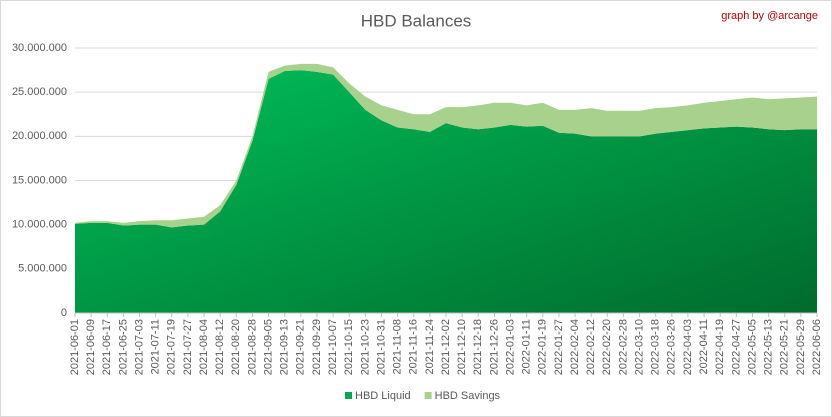 This screenshot has width=832, height=417. I want to click on x-tick-label: 2022-02-12, so click(591, 347).